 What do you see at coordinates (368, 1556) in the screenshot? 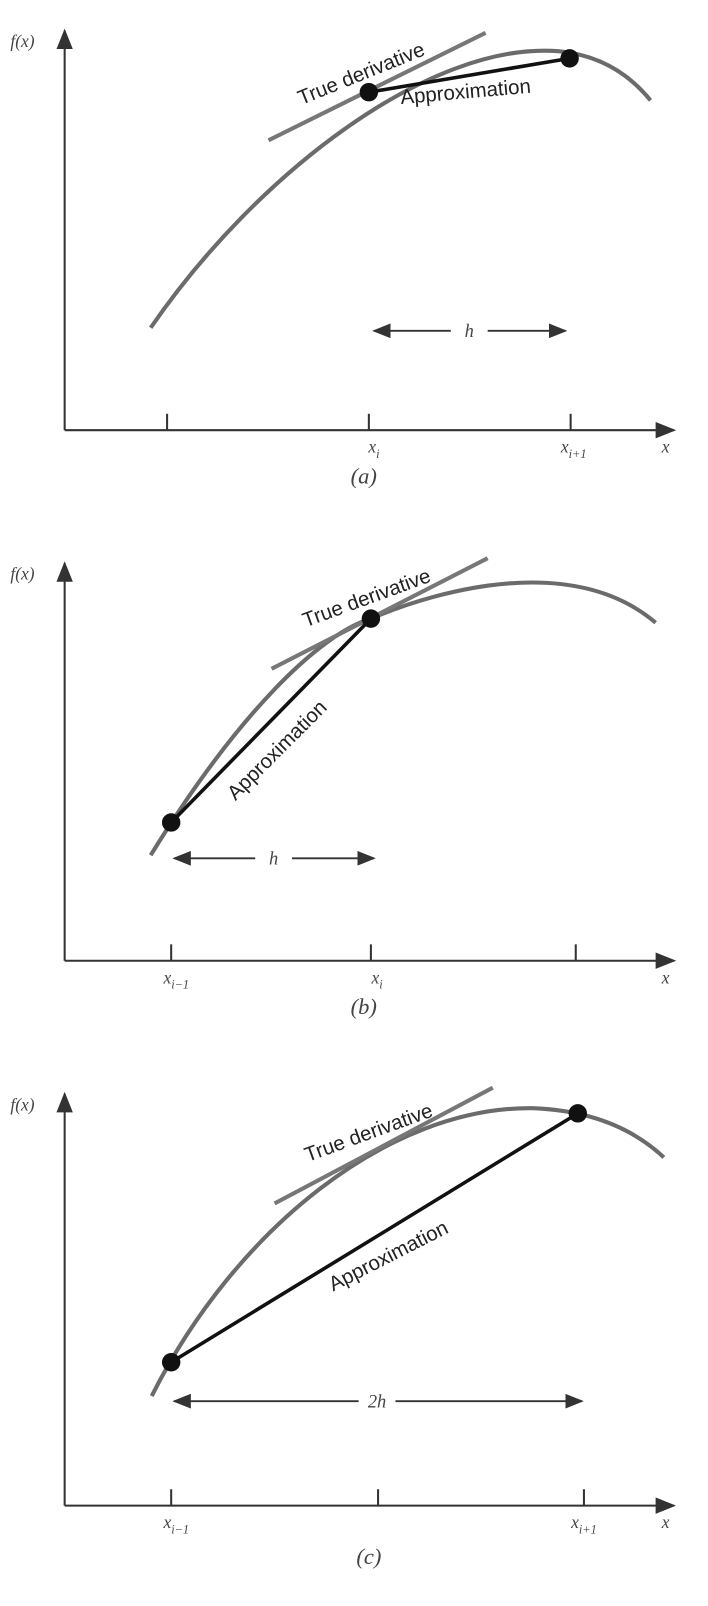
I see `caption: (c)` at bounding box center [368, 1556].